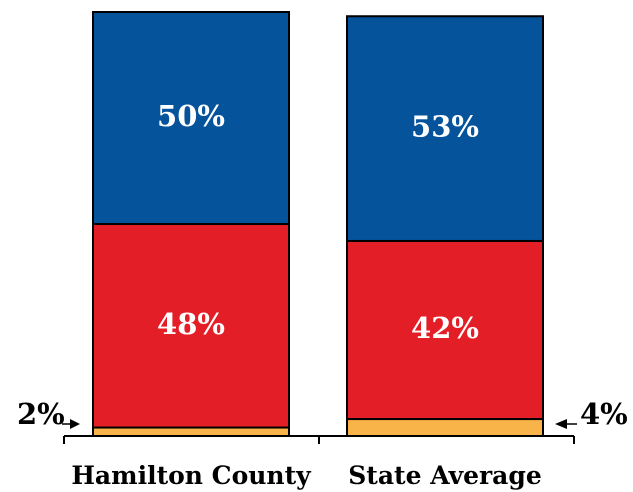 This screenshot has width=633, height=492. Describe the element at coordinates (319, 439) in the screenshot. I see `x-axis` at that location.